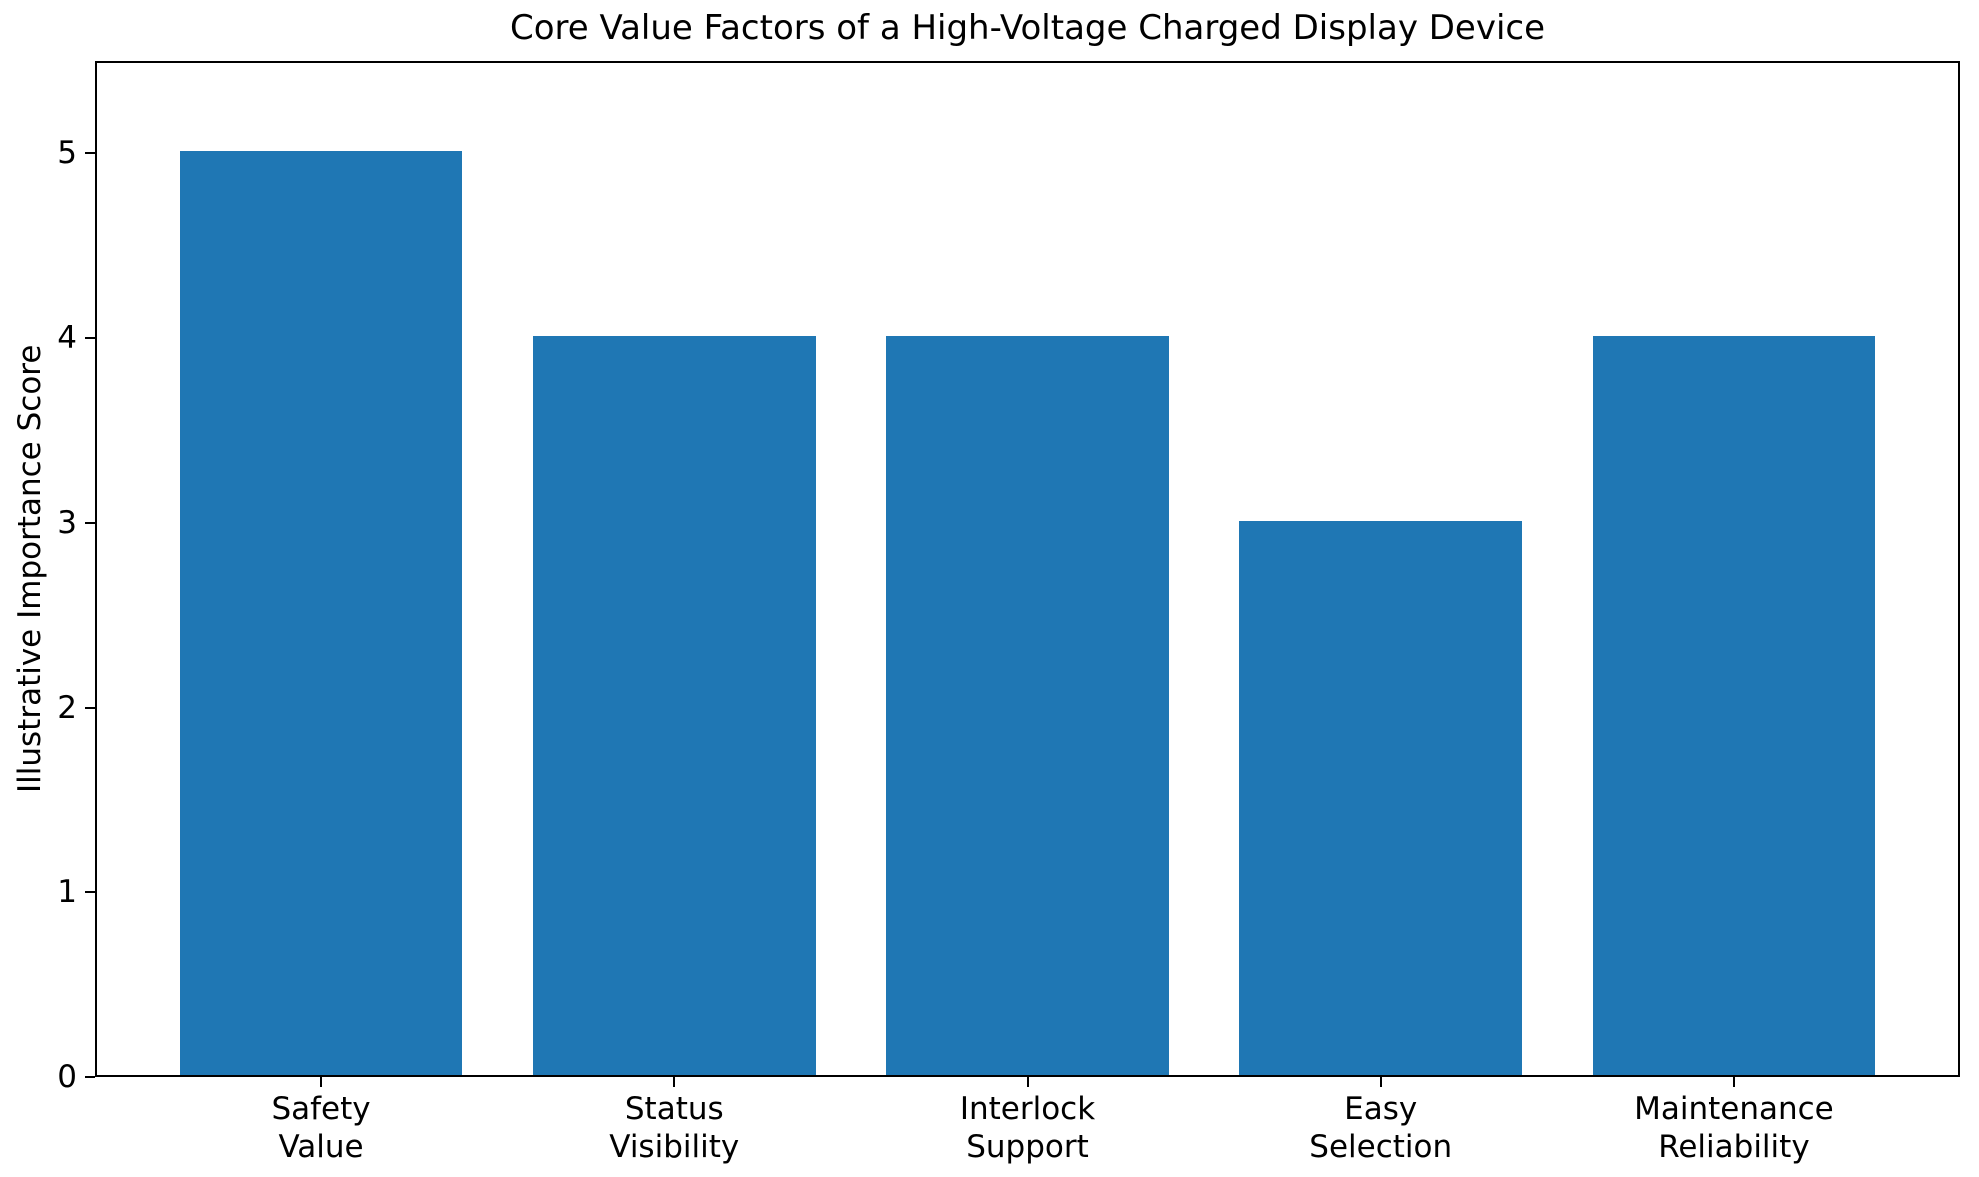 The height and width of the screenshot is (1177, 1979). What do you see at coordinates (1380, 1128) in the screenshot?
I see `x-tick-label: Easy Selection` at bounding box center [1380, 1128].